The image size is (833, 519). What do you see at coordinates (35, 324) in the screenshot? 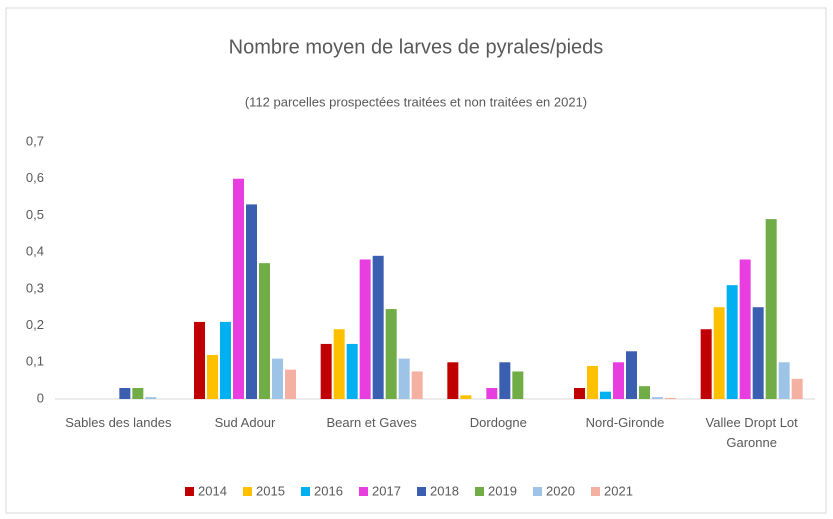
I see `y-tick-label: 0,2` at bounding box center [35, 324].